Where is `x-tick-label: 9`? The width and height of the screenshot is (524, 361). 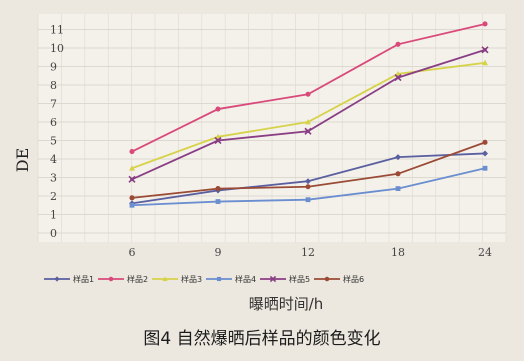
x-tick-label: 9 is located at coordinates (218, 252).